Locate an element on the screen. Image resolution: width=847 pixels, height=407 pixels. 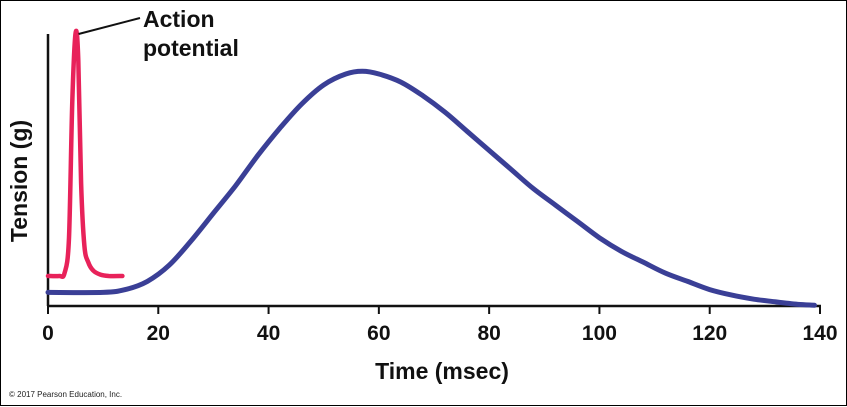
x-axis-title: Time (msec) is located at coordinates (442, 371).